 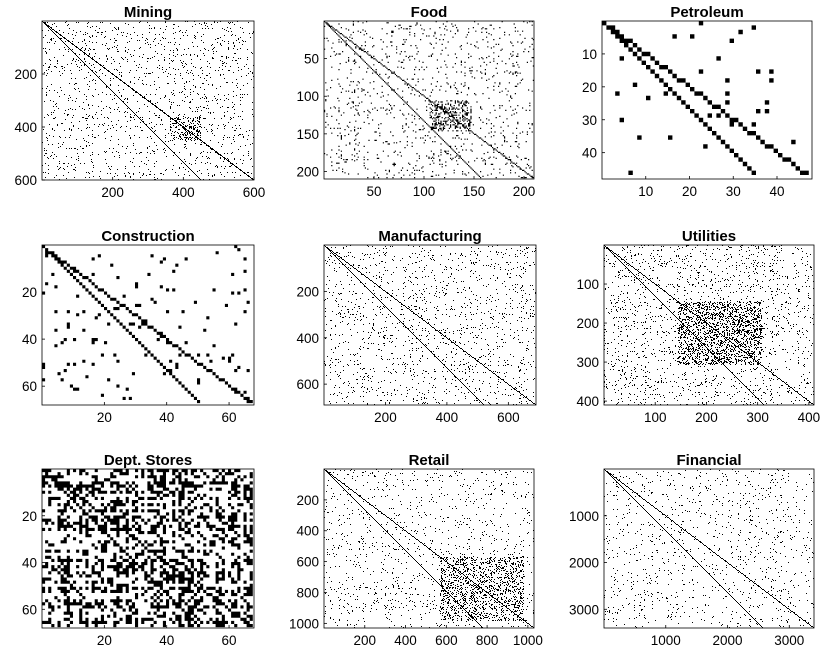 I want to click on x-tick-labels: 10 20 30 40, so click(x=711, y=187).